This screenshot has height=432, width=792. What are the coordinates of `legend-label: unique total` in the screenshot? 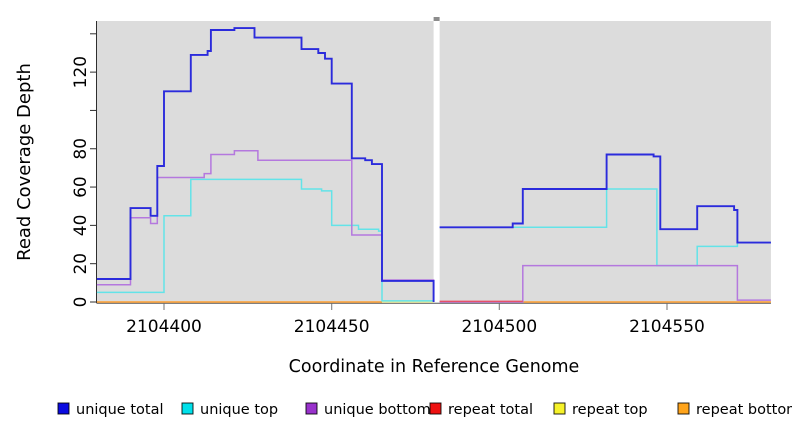 It's located at (120, 410).